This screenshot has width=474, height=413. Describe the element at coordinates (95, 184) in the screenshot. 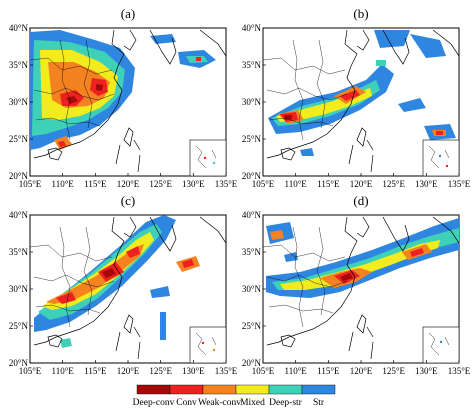

I see `x-tick-label-a-2: 115°E` at that location.